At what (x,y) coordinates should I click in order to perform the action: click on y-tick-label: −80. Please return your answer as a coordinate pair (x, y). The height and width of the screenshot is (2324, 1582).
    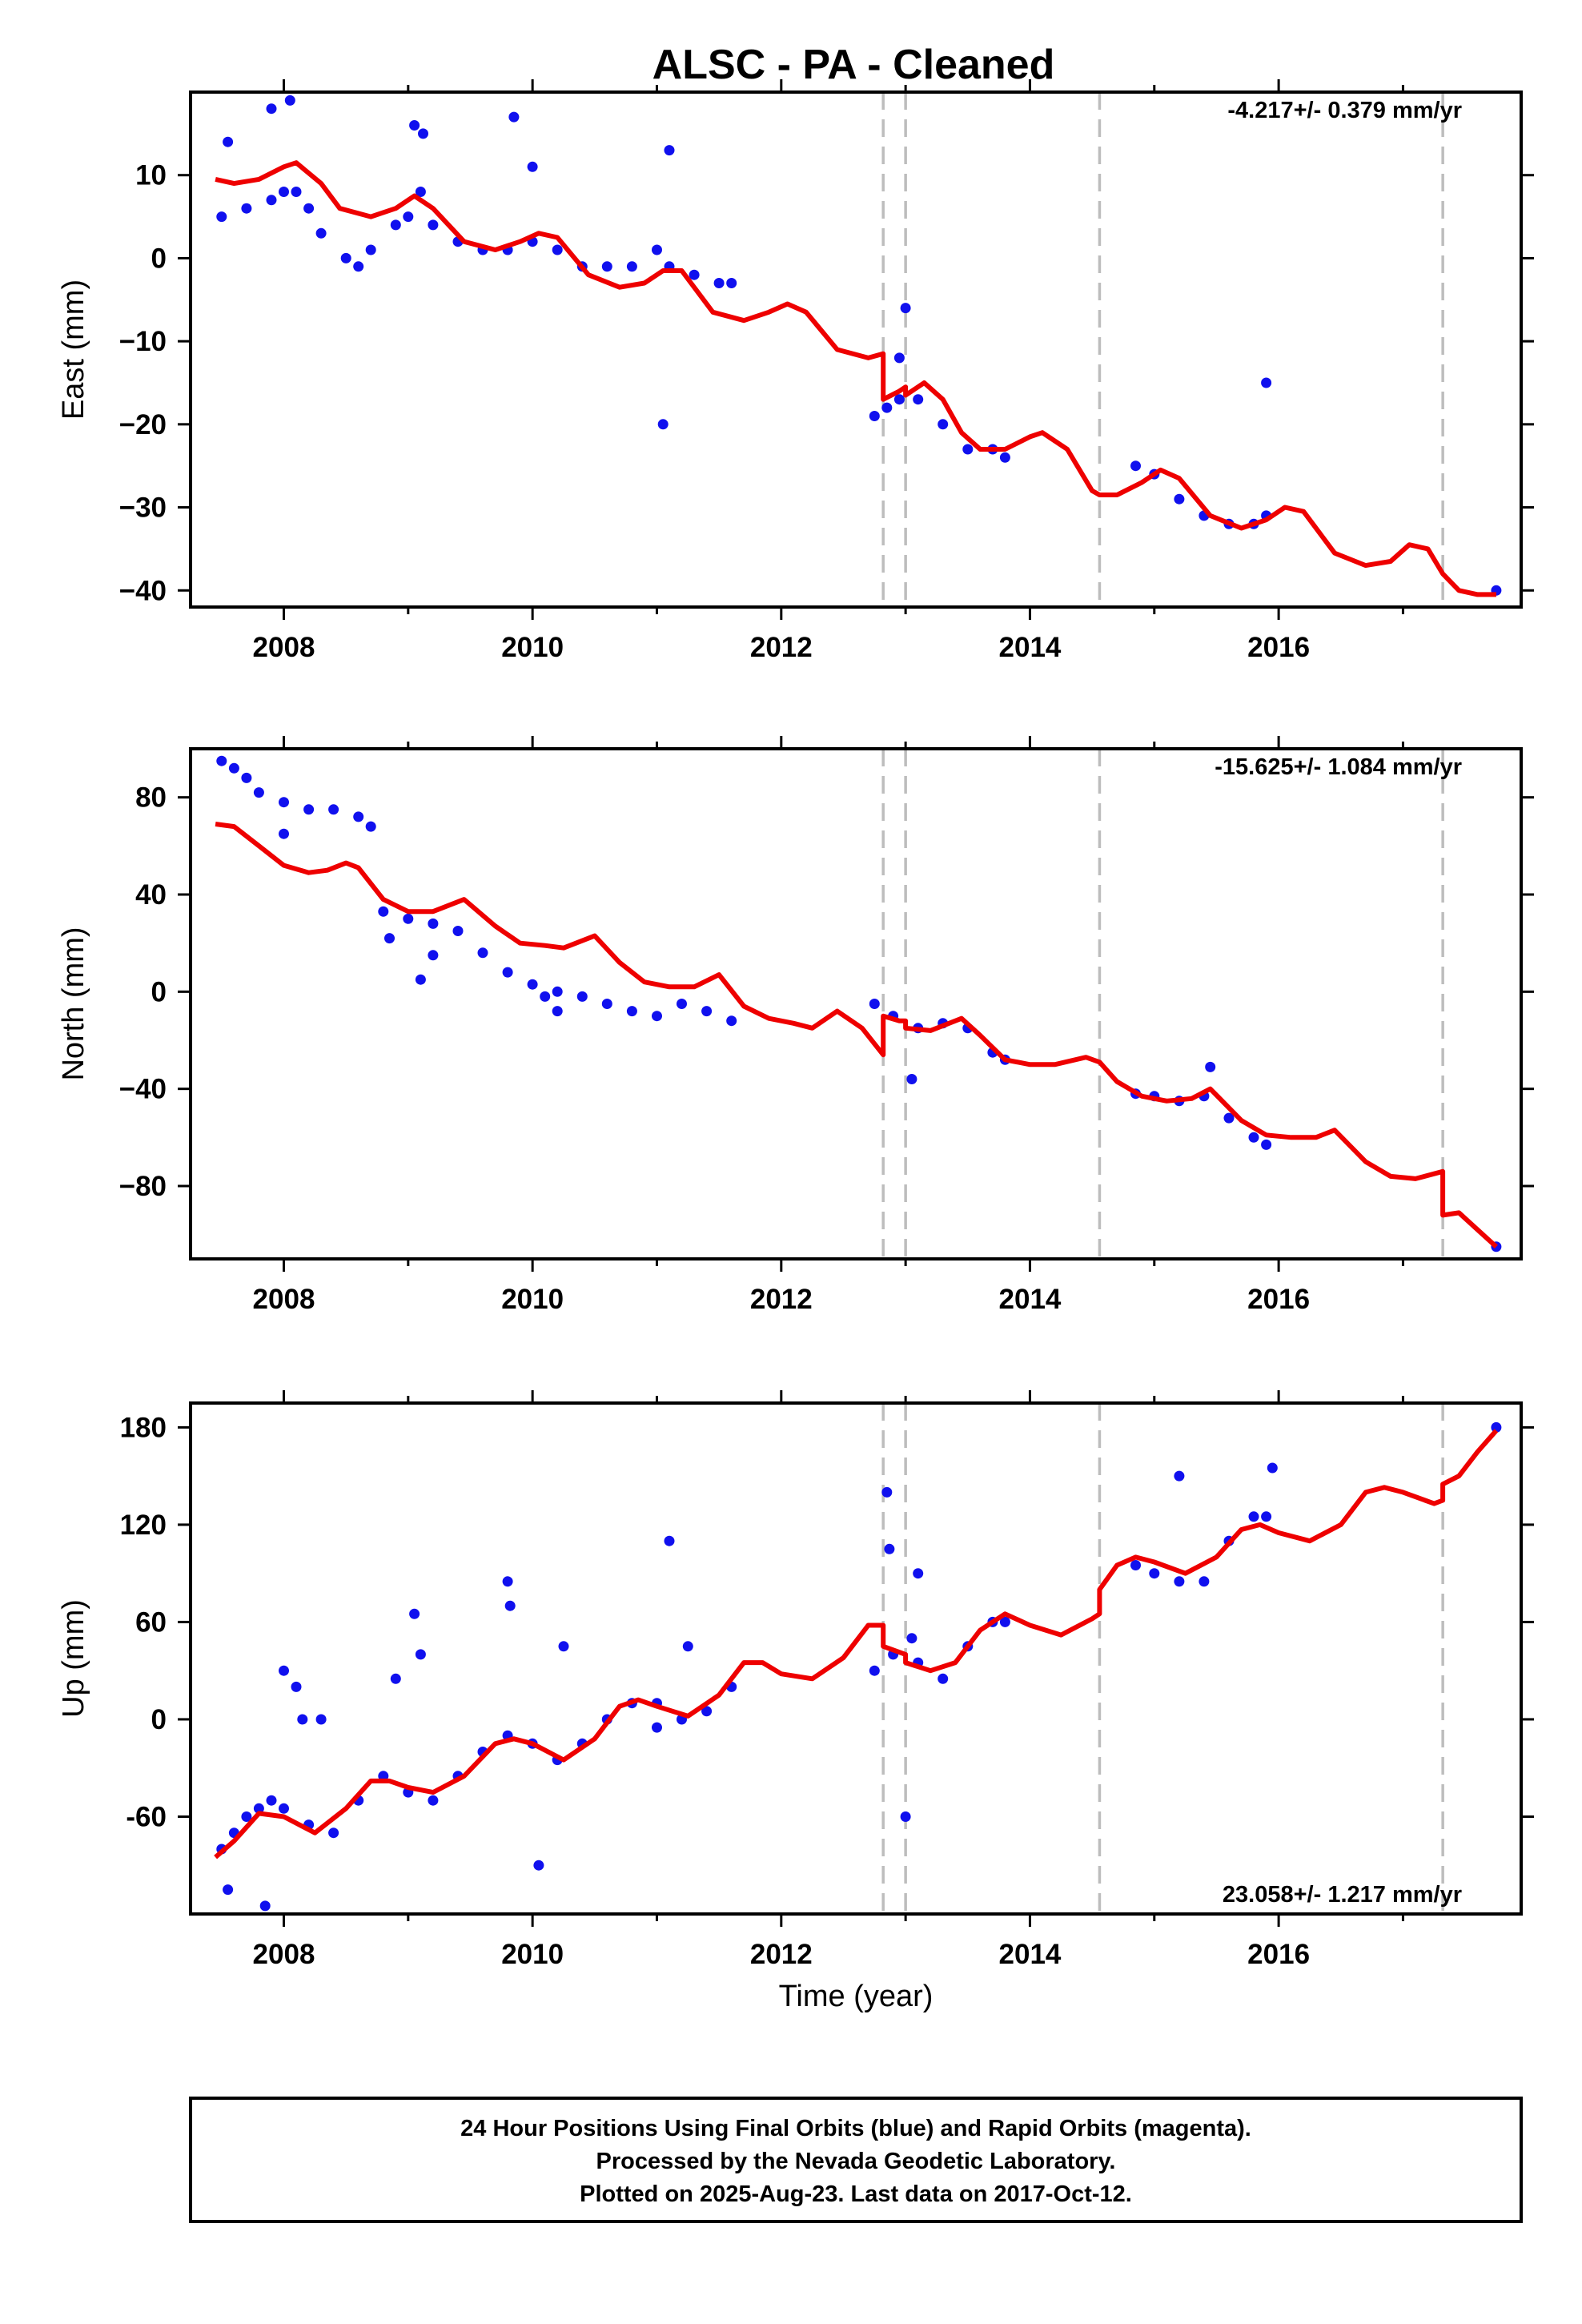
    Looking at the image, I should click on (143, 1186).